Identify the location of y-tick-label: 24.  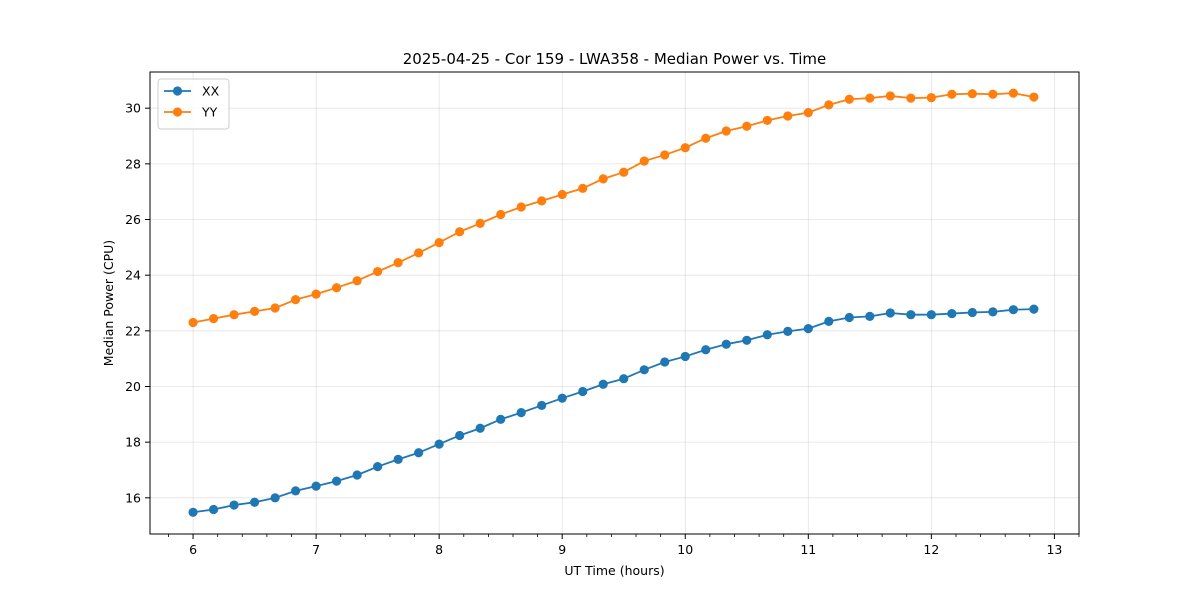
(133, 275).